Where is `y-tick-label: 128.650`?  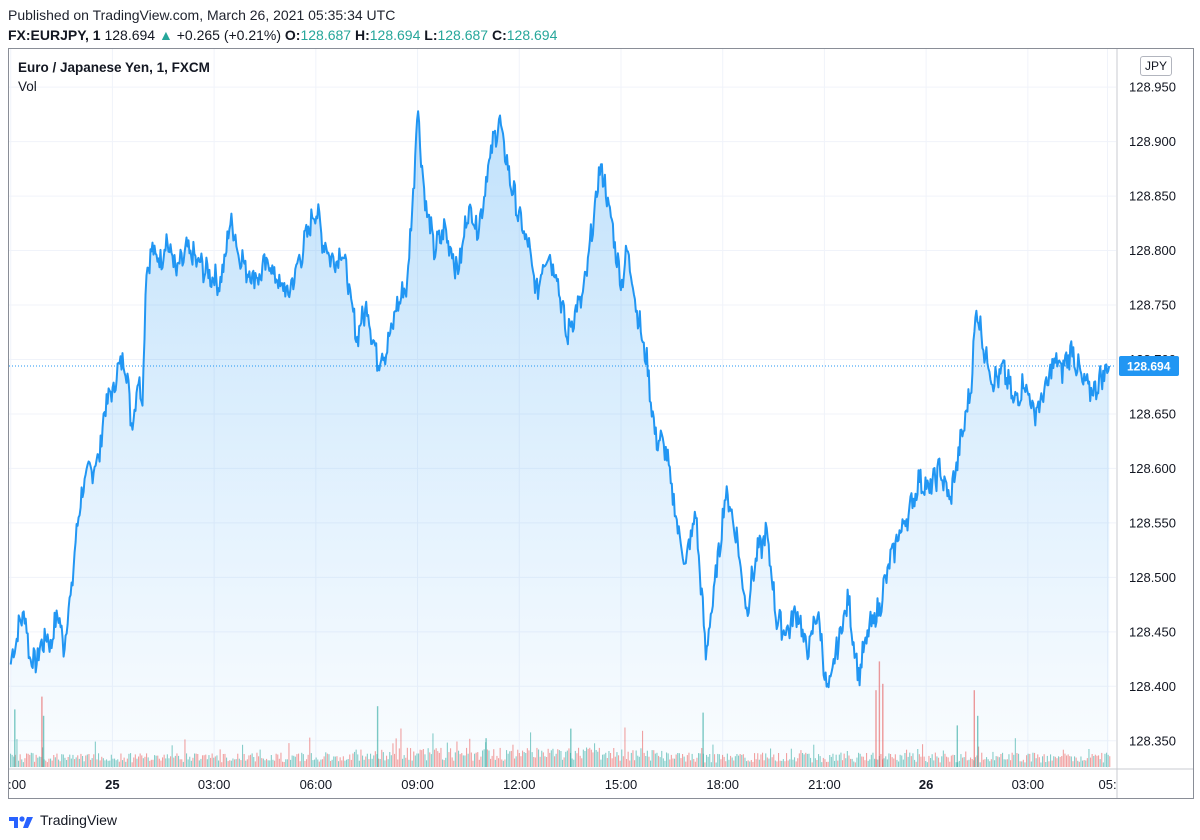 y-tick-label: 128.650 is located at coordinates (1152, 413).